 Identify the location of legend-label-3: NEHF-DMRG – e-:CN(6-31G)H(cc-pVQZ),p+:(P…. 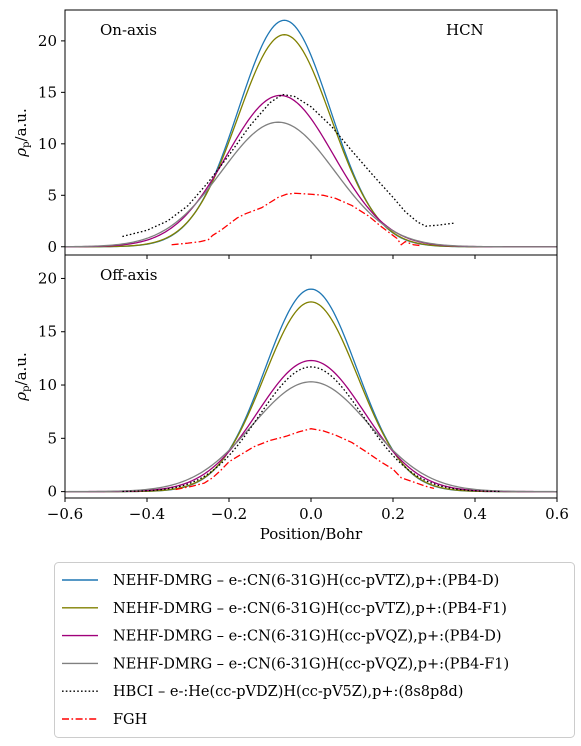
(307, 637).